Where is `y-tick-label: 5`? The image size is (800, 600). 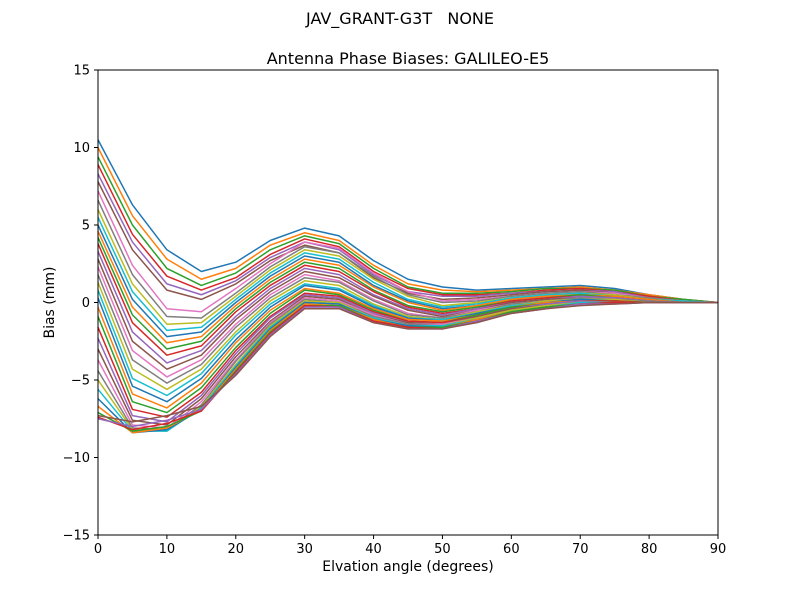 y-tick-label: 5 is located at coordinates (86, 226).